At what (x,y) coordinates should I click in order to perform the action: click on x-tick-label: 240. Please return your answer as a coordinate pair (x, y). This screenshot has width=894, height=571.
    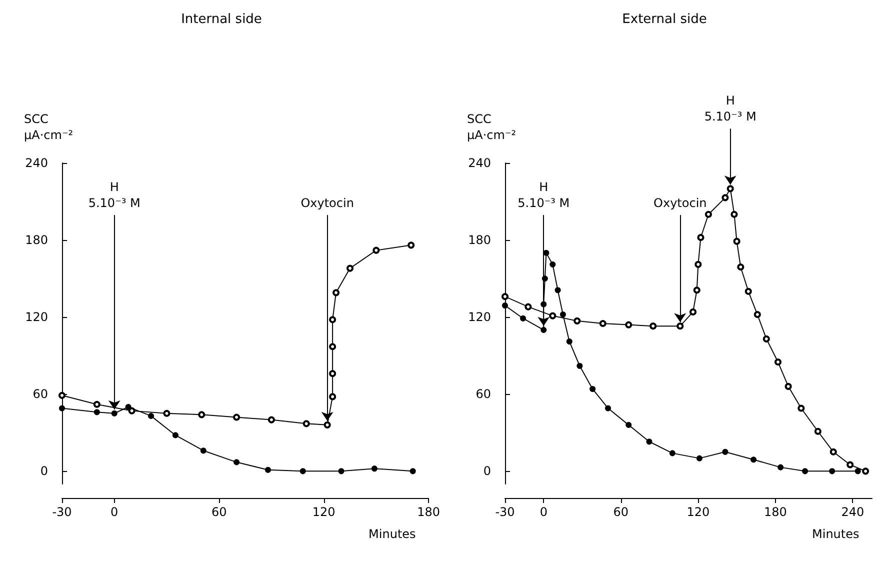
    Looking at the image, I should click on (852, 512).